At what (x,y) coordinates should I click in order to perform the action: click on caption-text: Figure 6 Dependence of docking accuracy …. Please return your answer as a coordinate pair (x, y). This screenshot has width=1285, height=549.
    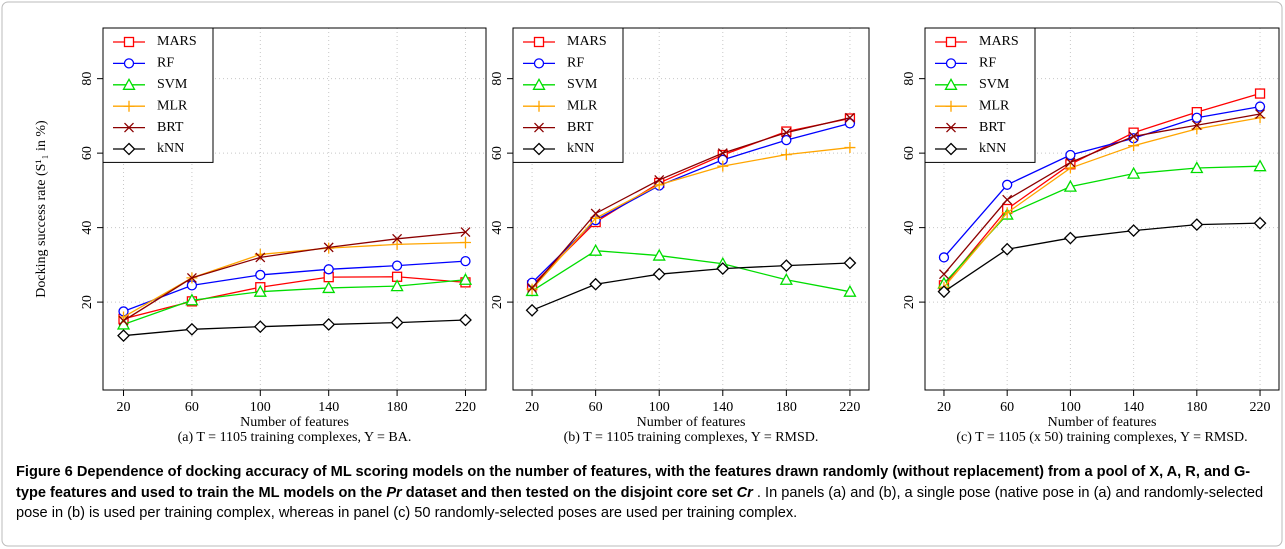
    Looking at the image, I should click on (633, 482).